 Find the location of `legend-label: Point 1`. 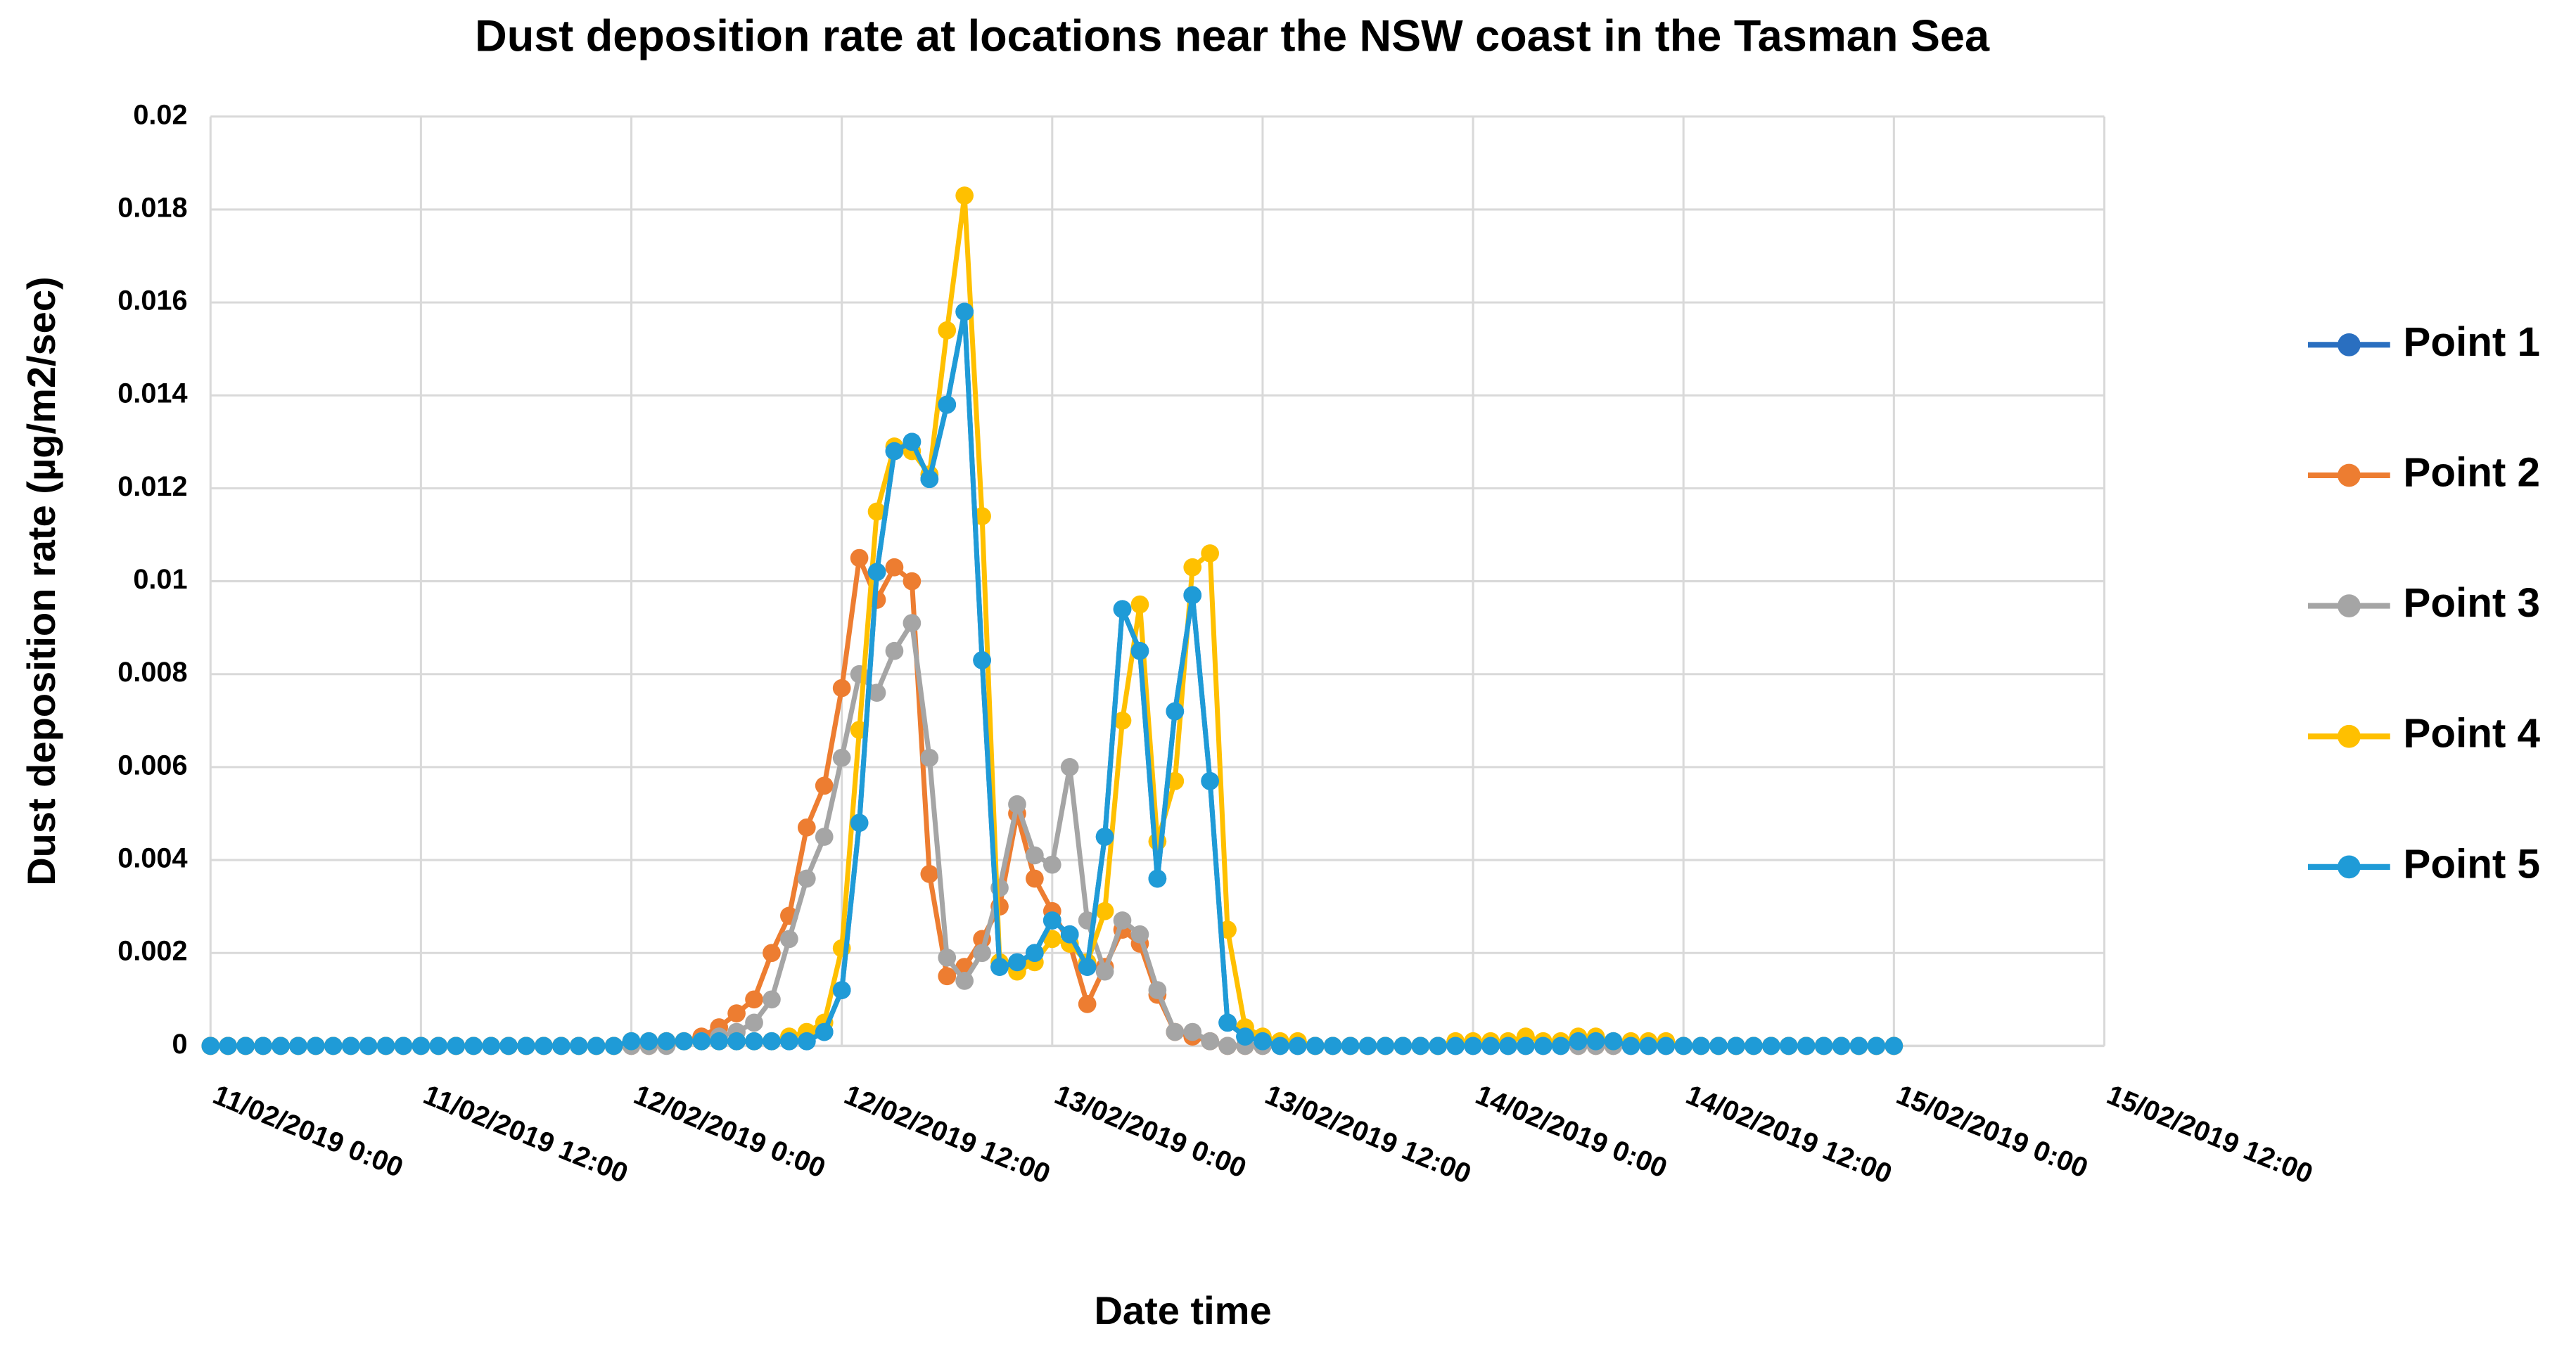

legend-label: Point 1 is located at coordinates (2471, 342).